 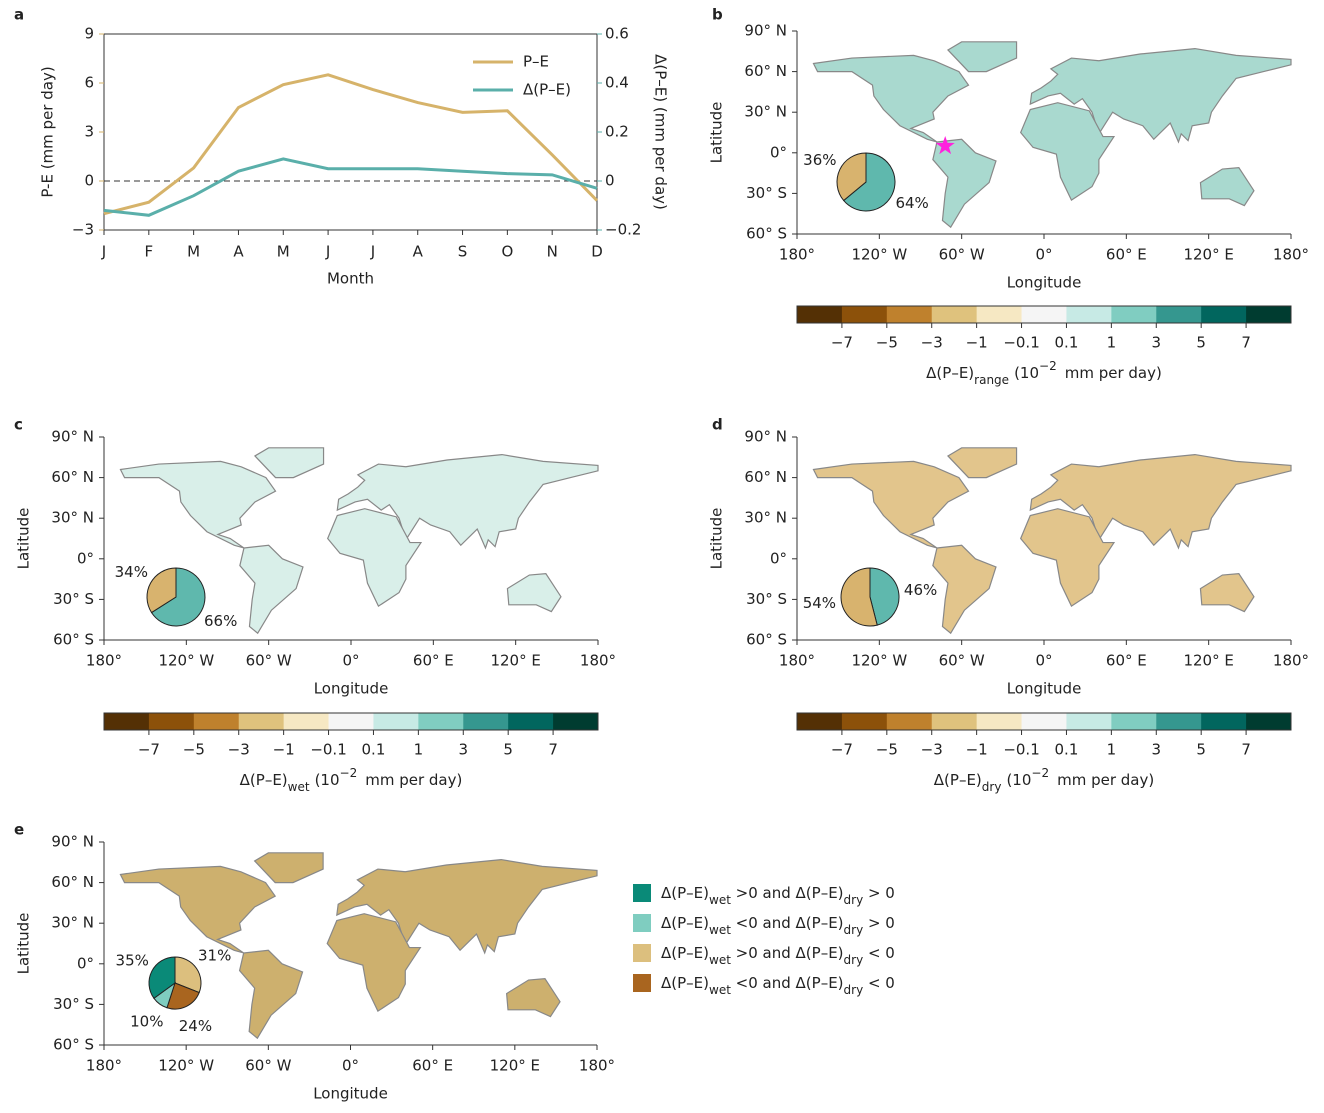 I want to click on pie-label: 34%, so click(x=131, y=572).